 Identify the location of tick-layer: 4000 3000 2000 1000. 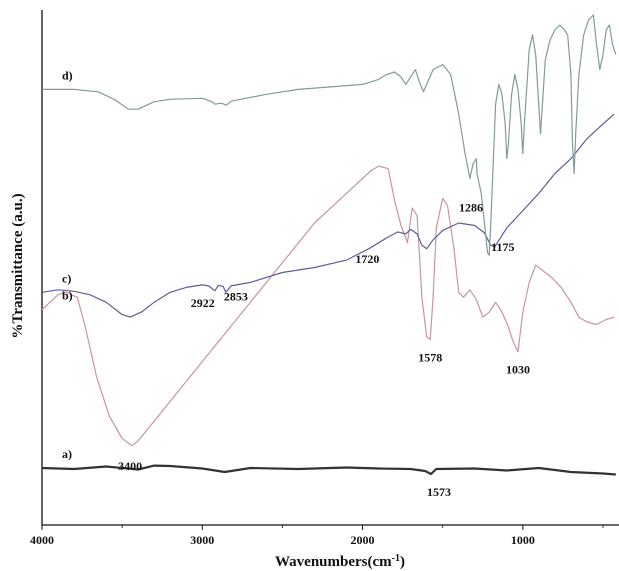
(317, 536).